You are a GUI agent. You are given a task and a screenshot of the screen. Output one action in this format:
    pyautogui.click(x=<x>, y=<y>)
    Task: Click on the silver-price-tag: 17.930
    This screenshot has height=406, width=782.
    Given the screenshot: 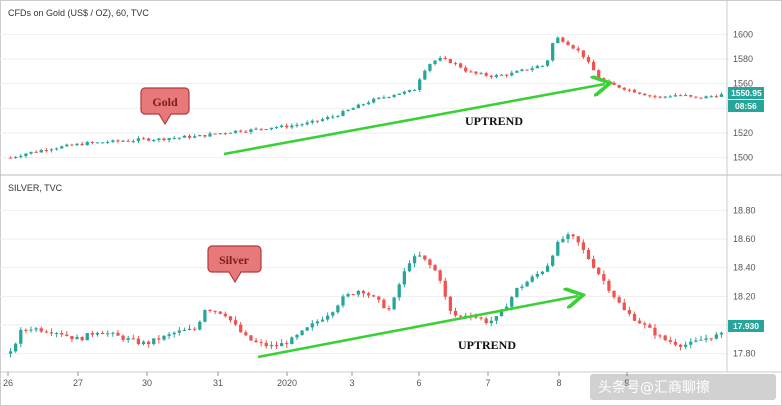 What is the action you would take?
    pyautogui.click(x=746, y=326)
    